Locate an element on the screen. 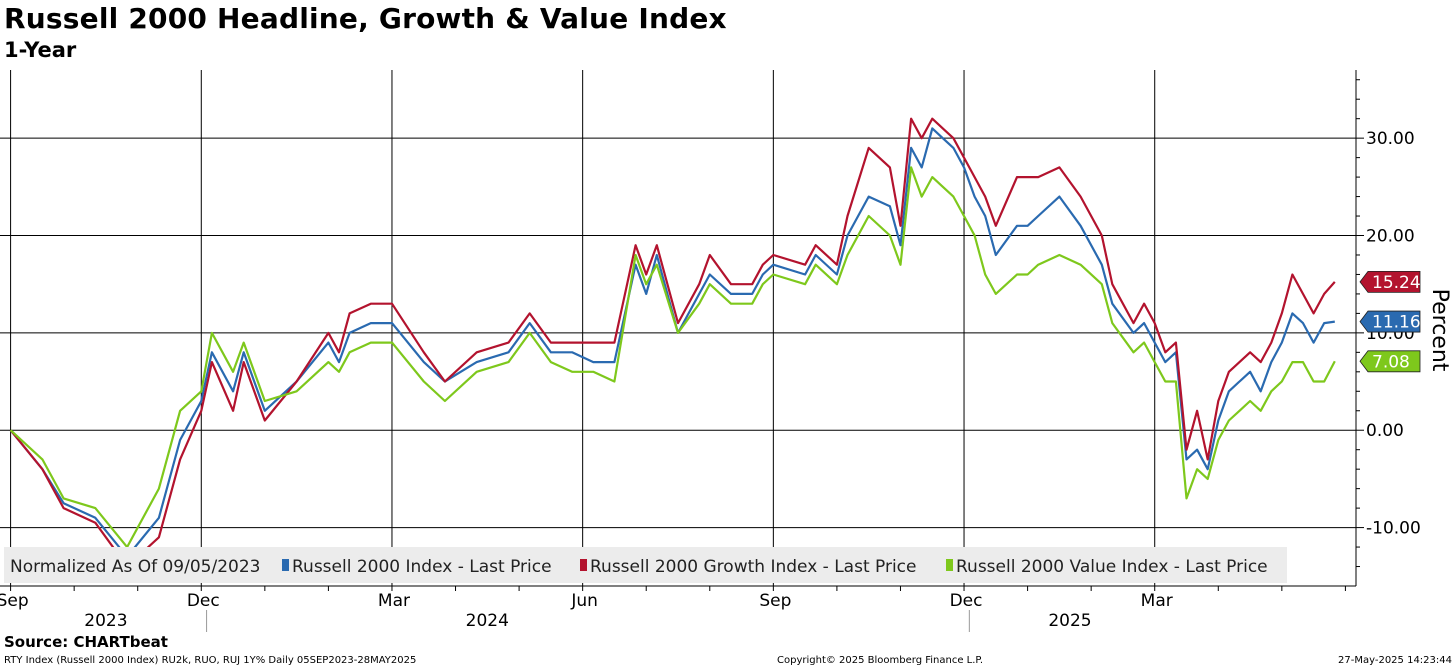  legend-label-headline: Russell 2000 Index - Last Price is located at coordinates (422, 567).